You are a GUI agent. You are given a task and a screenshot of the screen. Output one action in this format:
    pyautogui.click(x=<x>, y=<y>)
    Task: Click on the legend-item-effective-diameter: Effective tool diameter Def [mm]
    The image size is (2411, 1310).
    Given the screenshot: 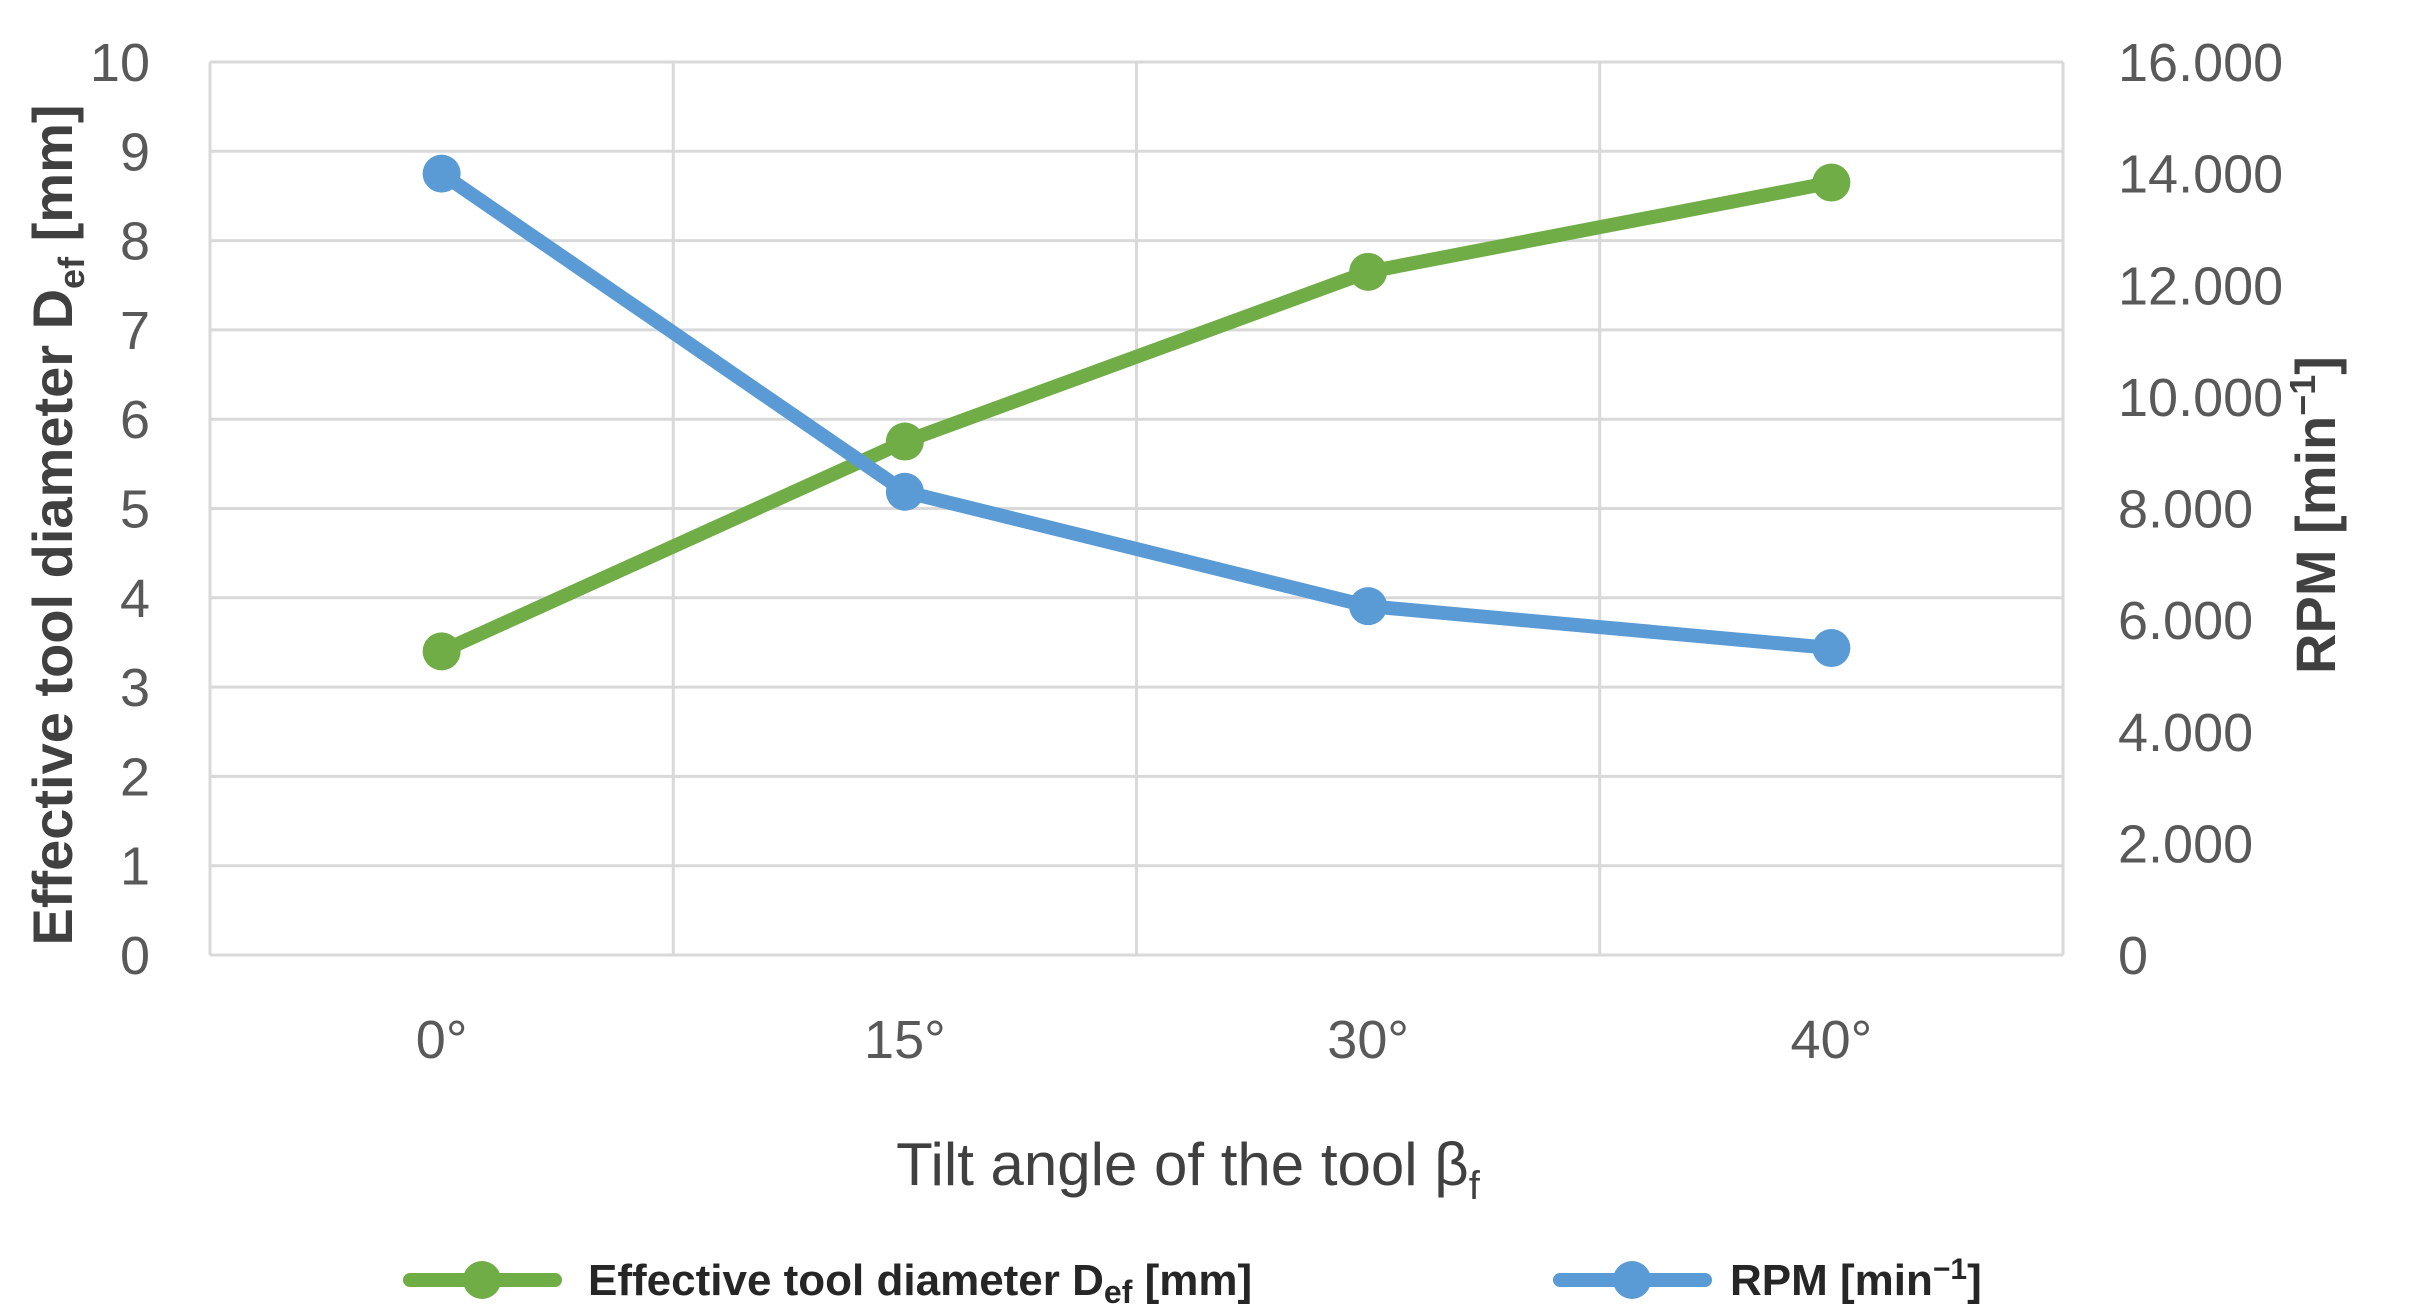 What is the action you would take?
    pyautogui.click(x=827, y=1283)
    